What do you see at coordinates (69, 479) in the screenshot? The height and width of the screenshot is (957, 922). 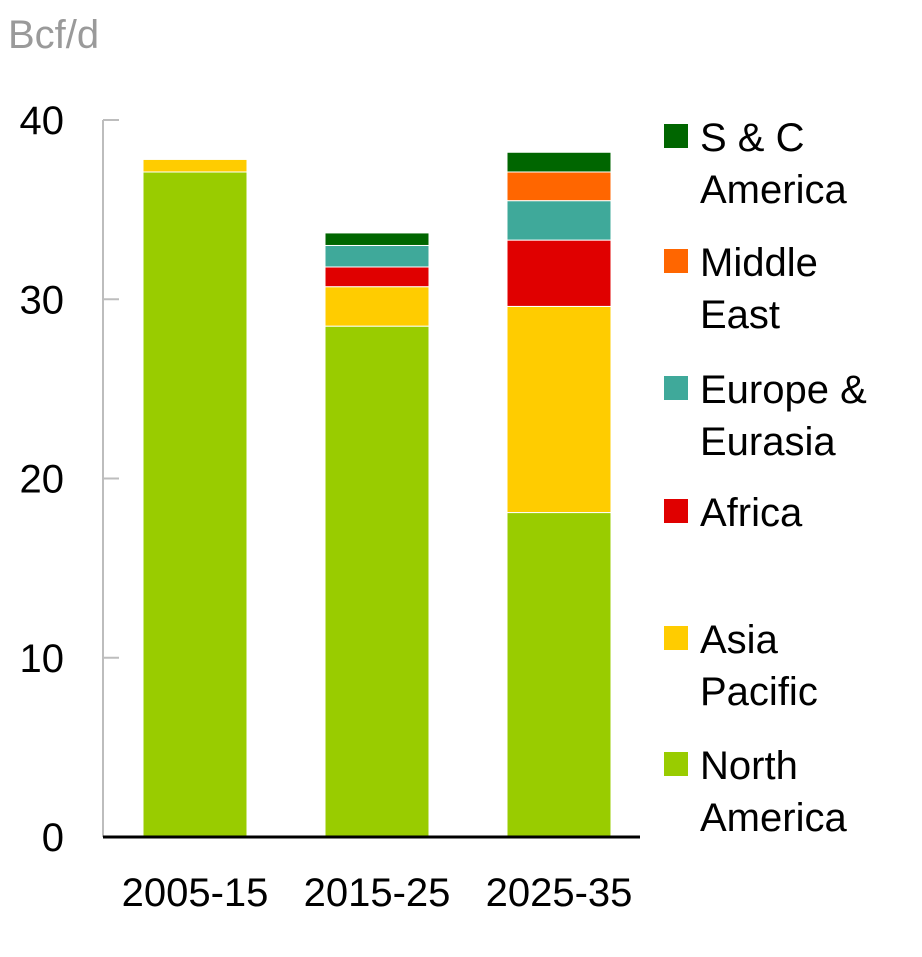 I see `y-axis: 0 10 20 30 40` at bounding box center [69, 479].